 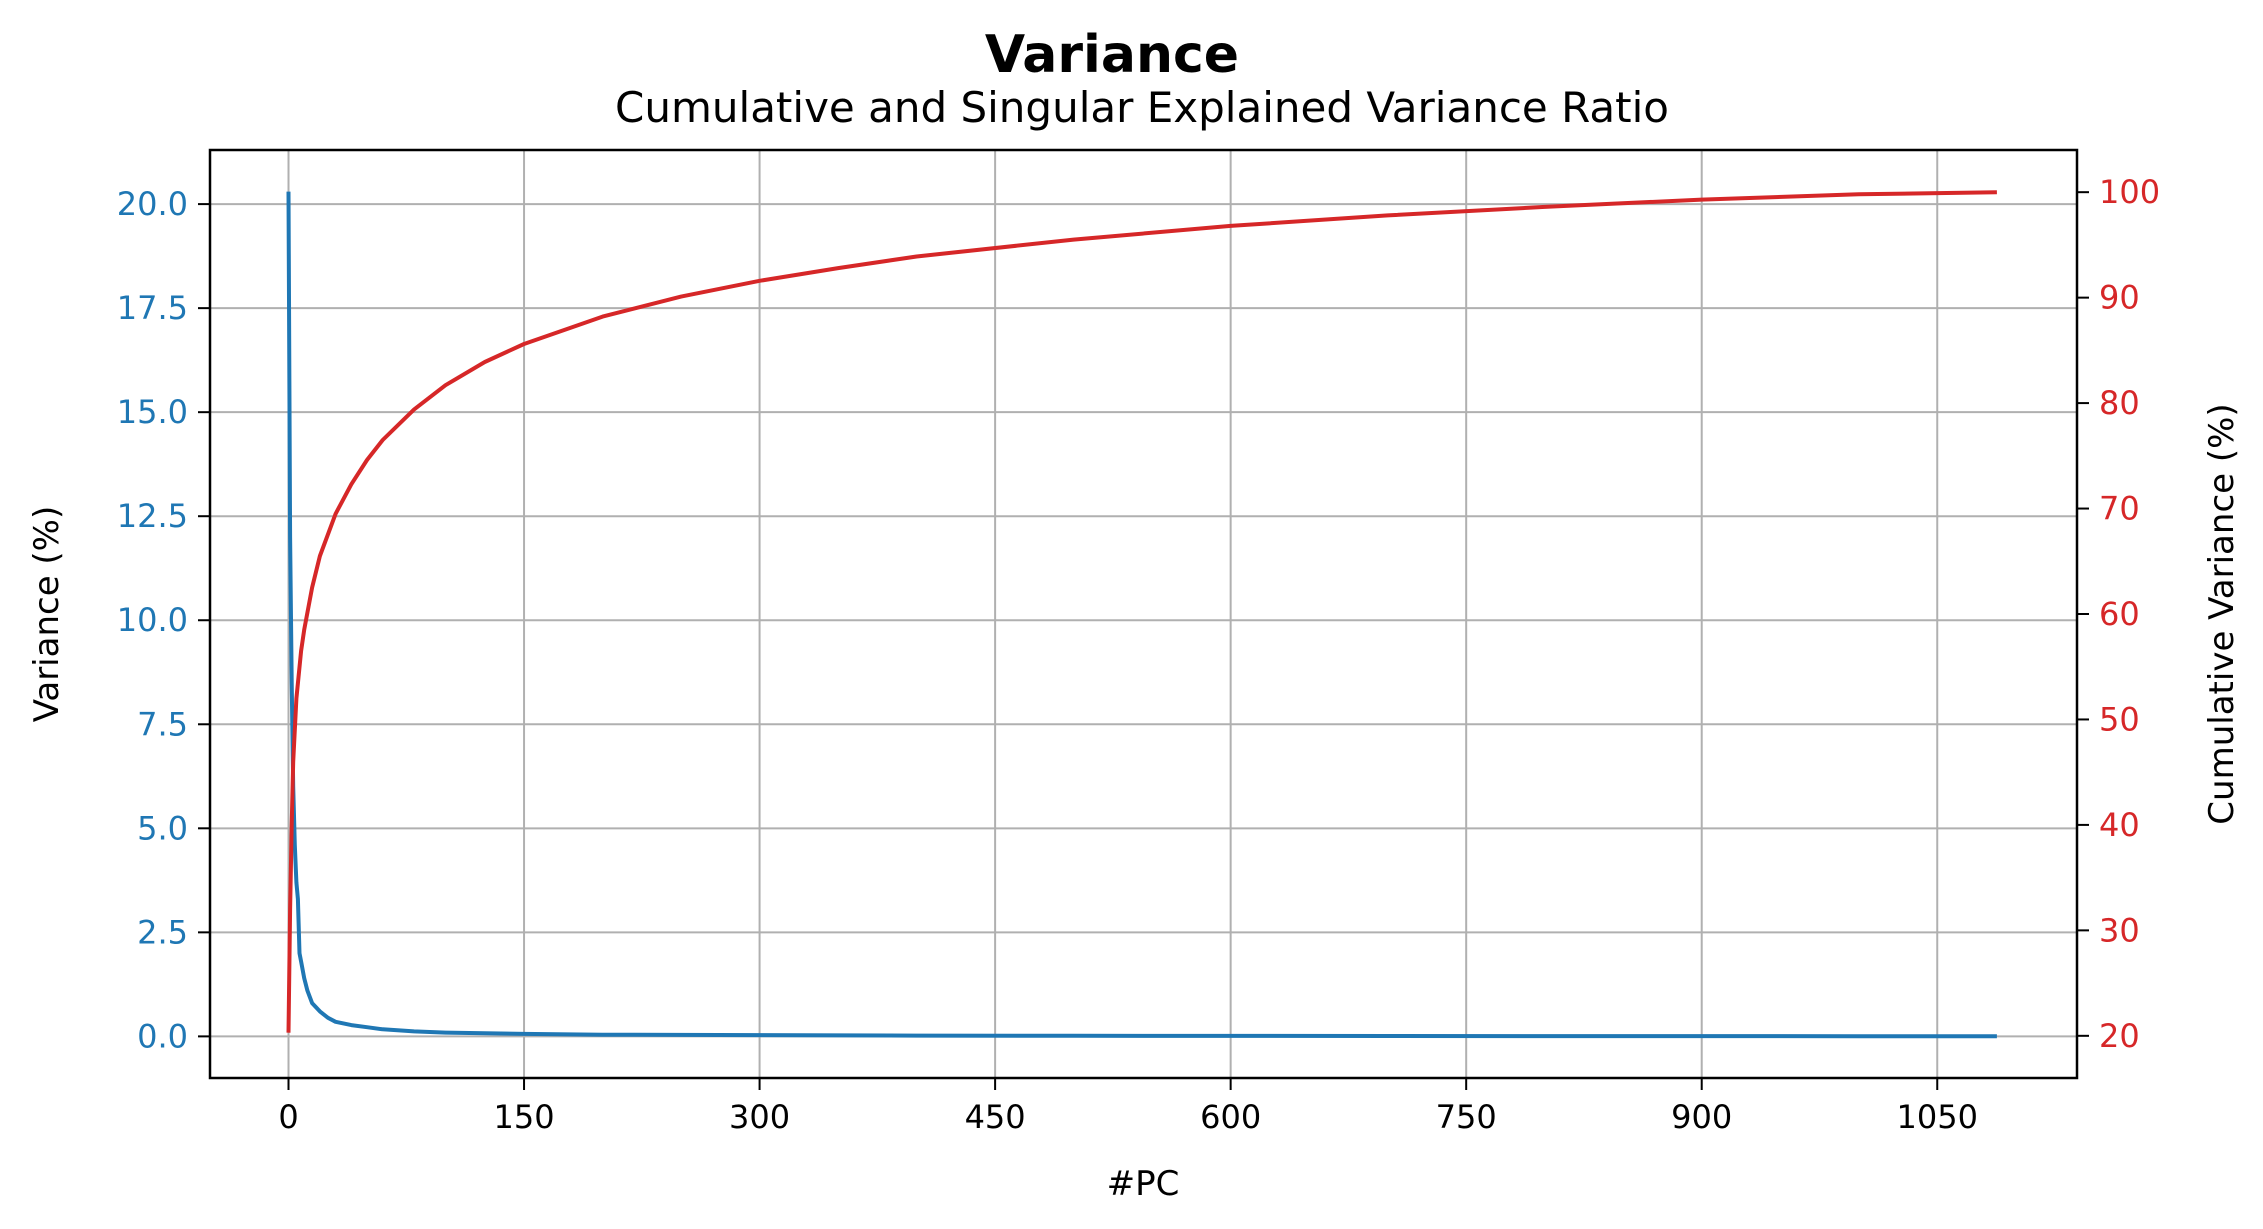 I want to click on y-left-tick-label: 12.5, so click(x=152, y=516).